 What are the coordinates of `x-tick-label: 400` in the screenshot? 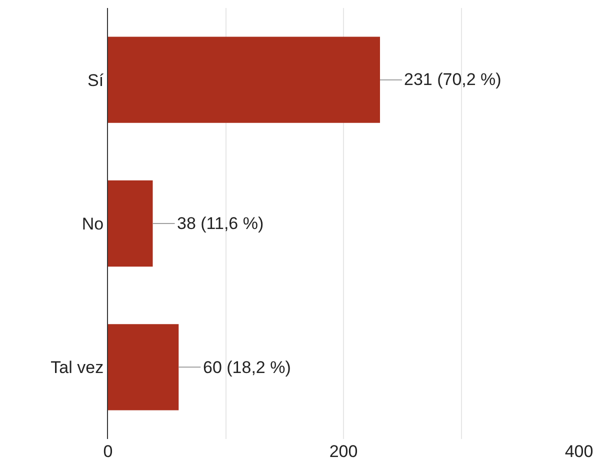 It's located at (579, 451).